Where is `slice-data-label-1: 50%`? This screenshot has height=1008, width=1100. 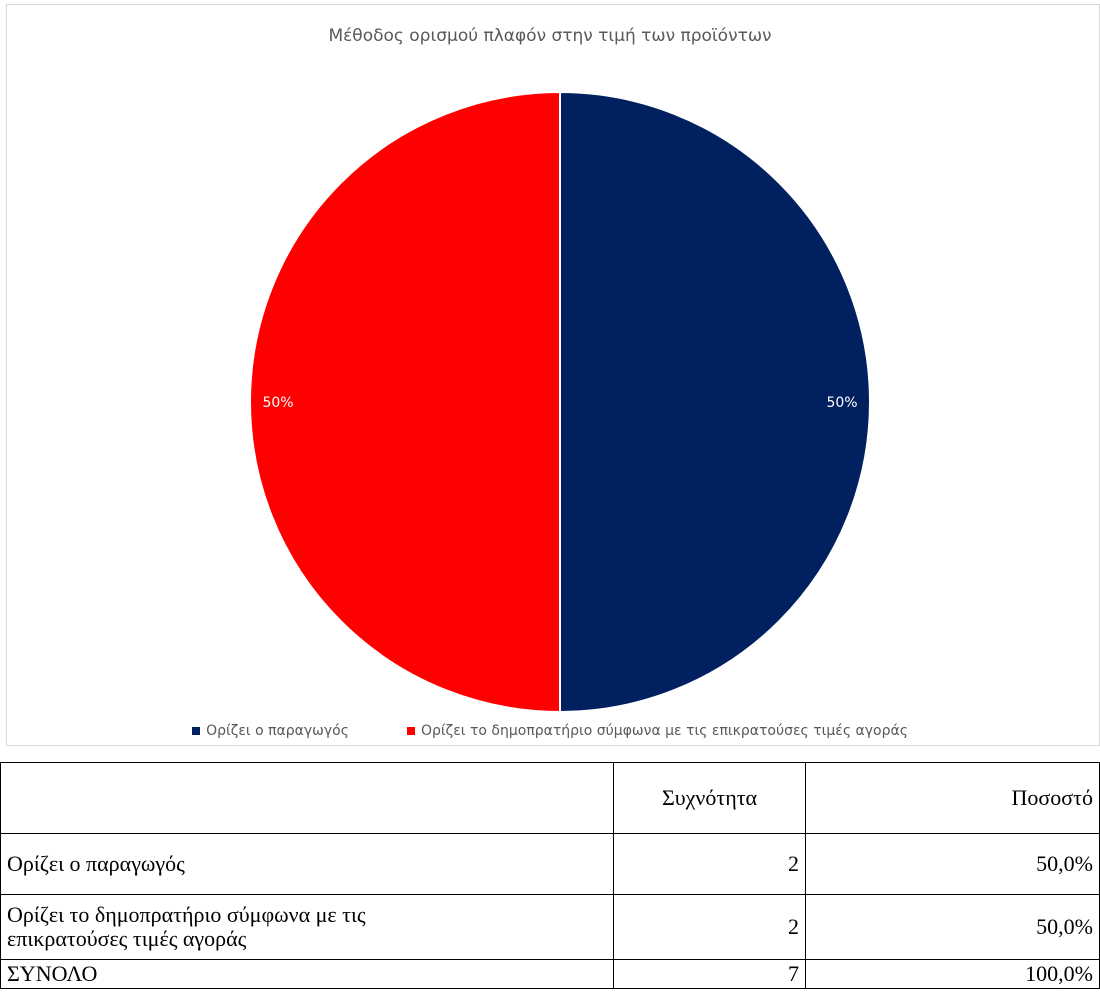 slice-data-label-1: 50% is located at coordinates (277, 403).